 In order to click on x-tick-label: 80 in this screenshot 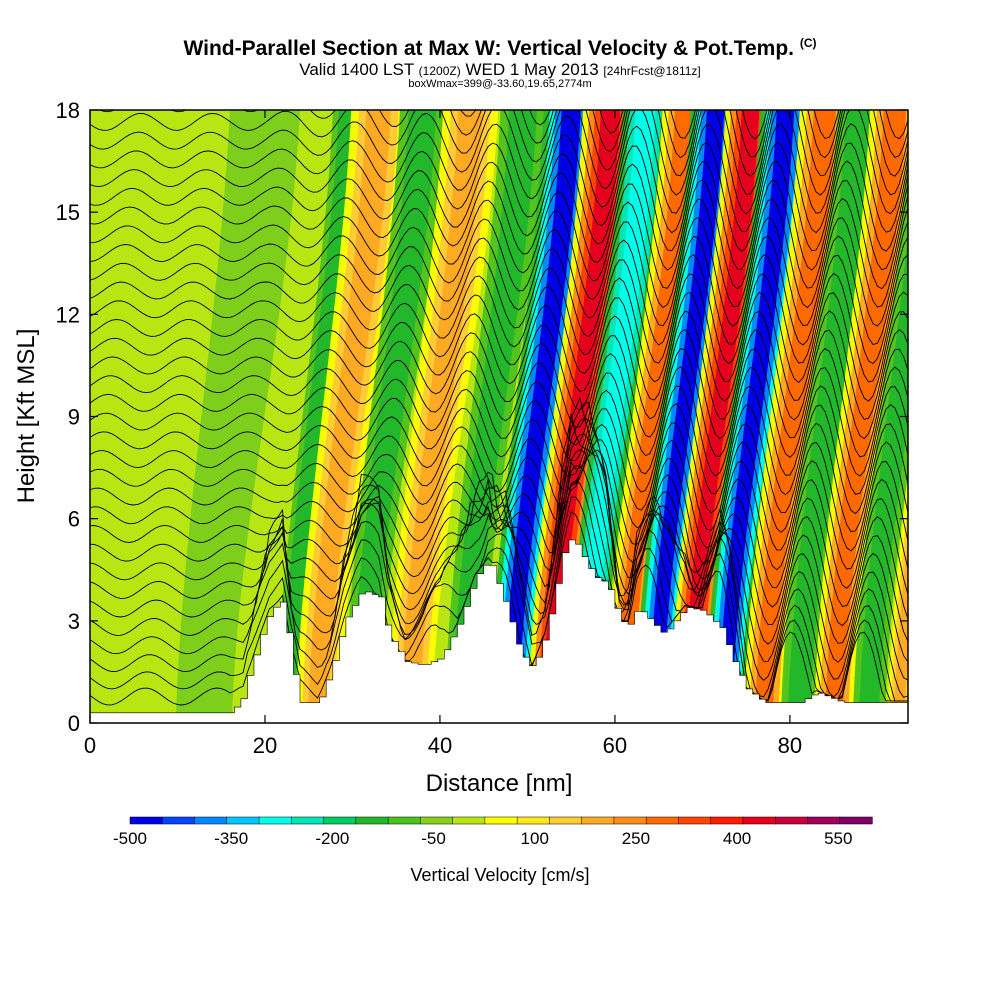, I will do `click(790, 745)`.